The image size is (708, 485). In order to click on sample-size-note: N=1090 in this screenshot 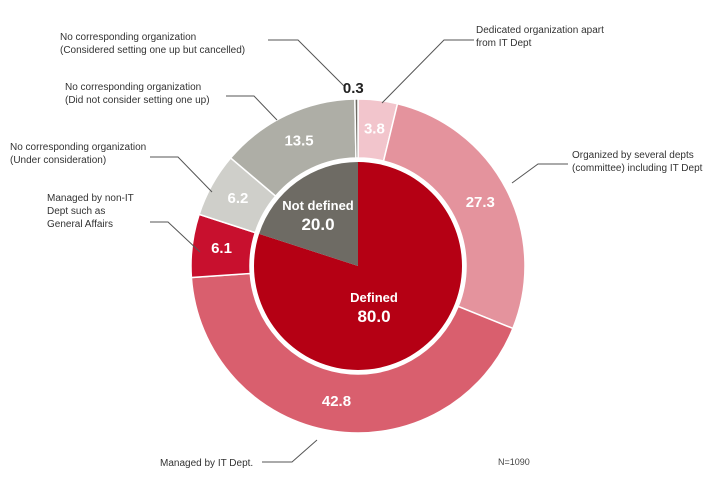, I will do `click(514, 462)`.